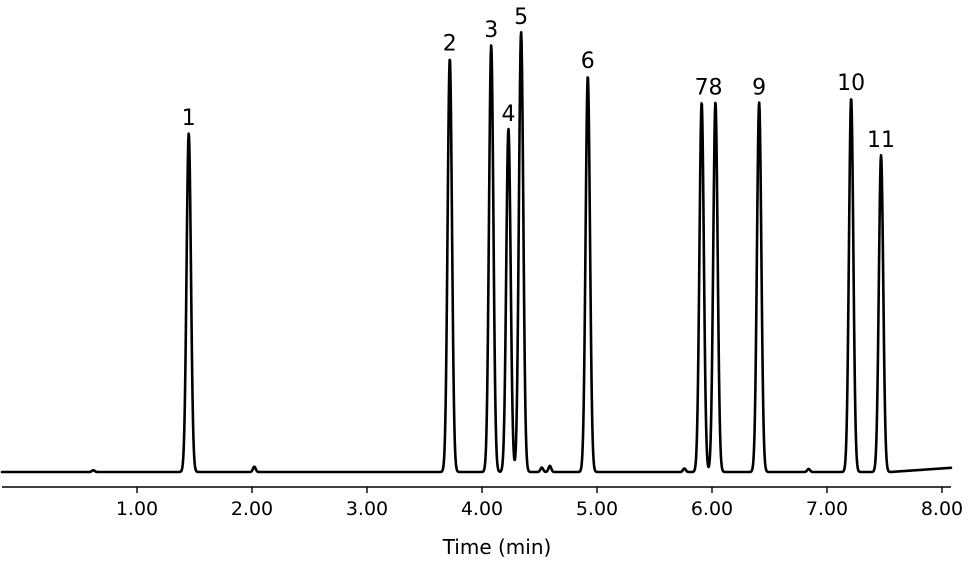  Describe the element at coordinates (881, 140) in the screenshot. I see `peak-label: 11` at that location.